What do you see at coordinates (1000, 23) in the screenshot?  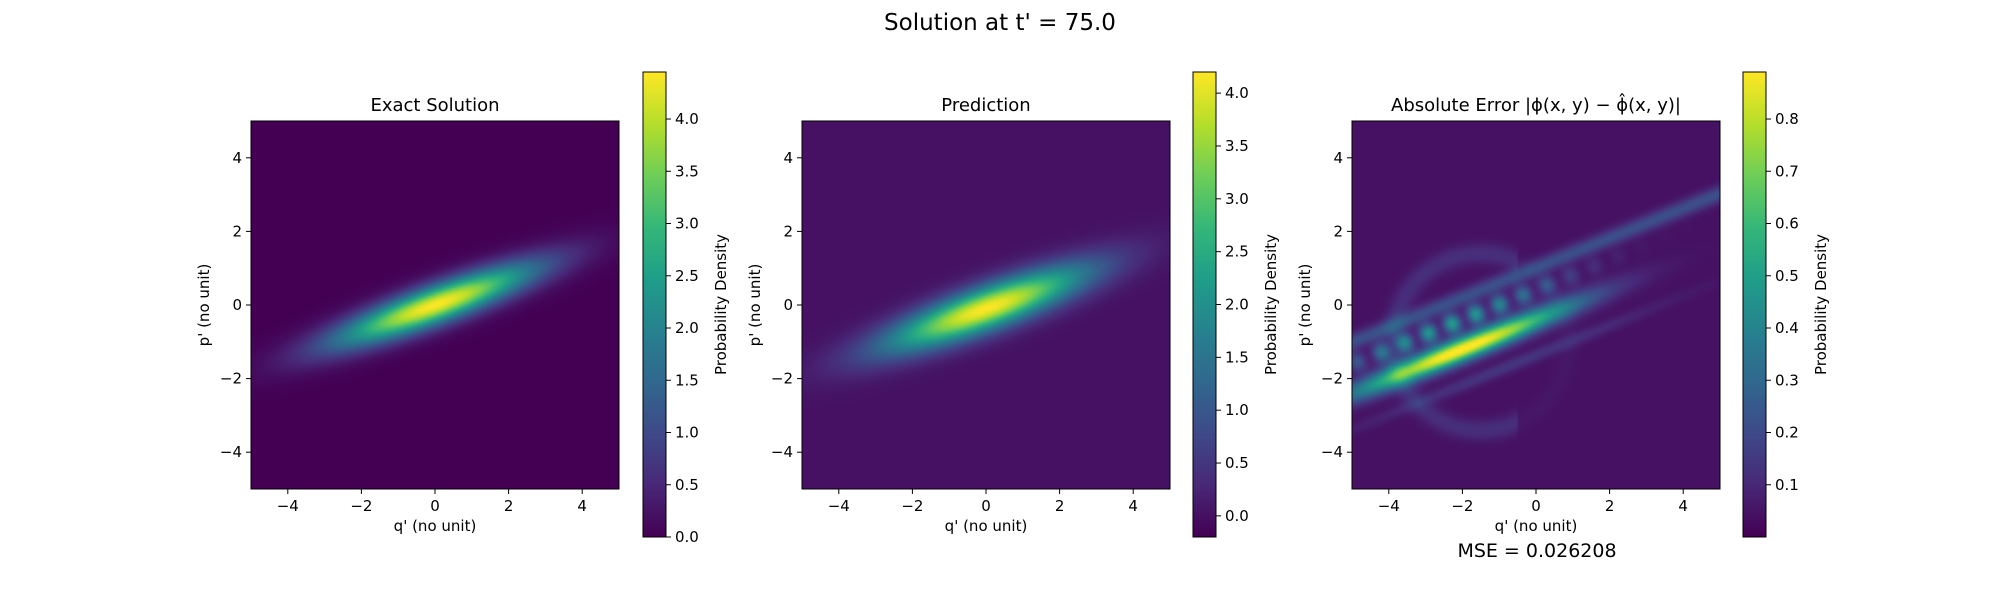 I see `figure-title: Solution at t' = 75.0` at bounding box center [1000, 23].